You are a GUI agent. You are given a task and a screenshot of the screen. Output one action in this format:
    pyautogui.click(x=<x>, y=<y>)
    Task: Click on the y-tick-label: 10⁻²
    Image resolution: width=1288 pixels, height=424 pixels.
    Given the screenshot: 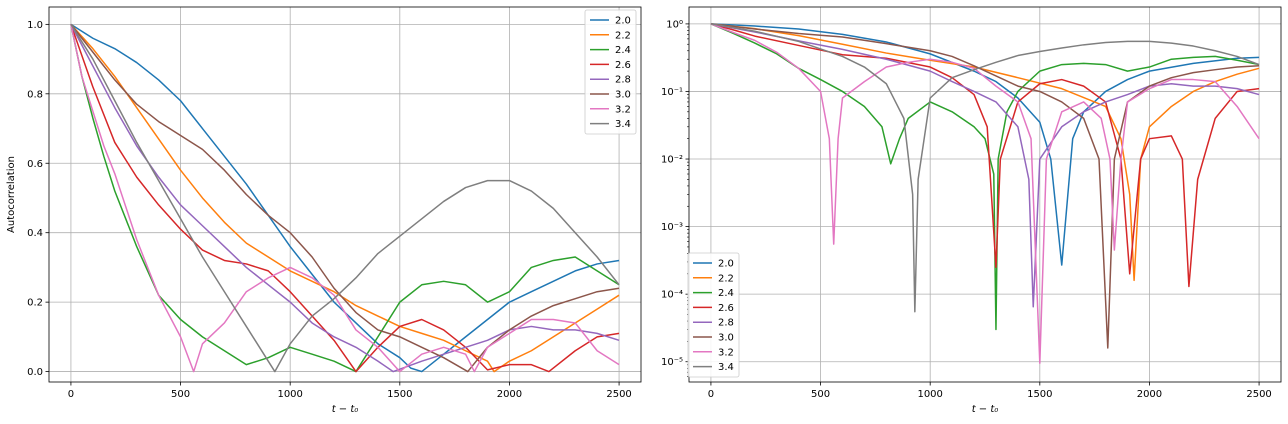 What is the action you would take?
    pyautogui.click(x=672, y=160)
    